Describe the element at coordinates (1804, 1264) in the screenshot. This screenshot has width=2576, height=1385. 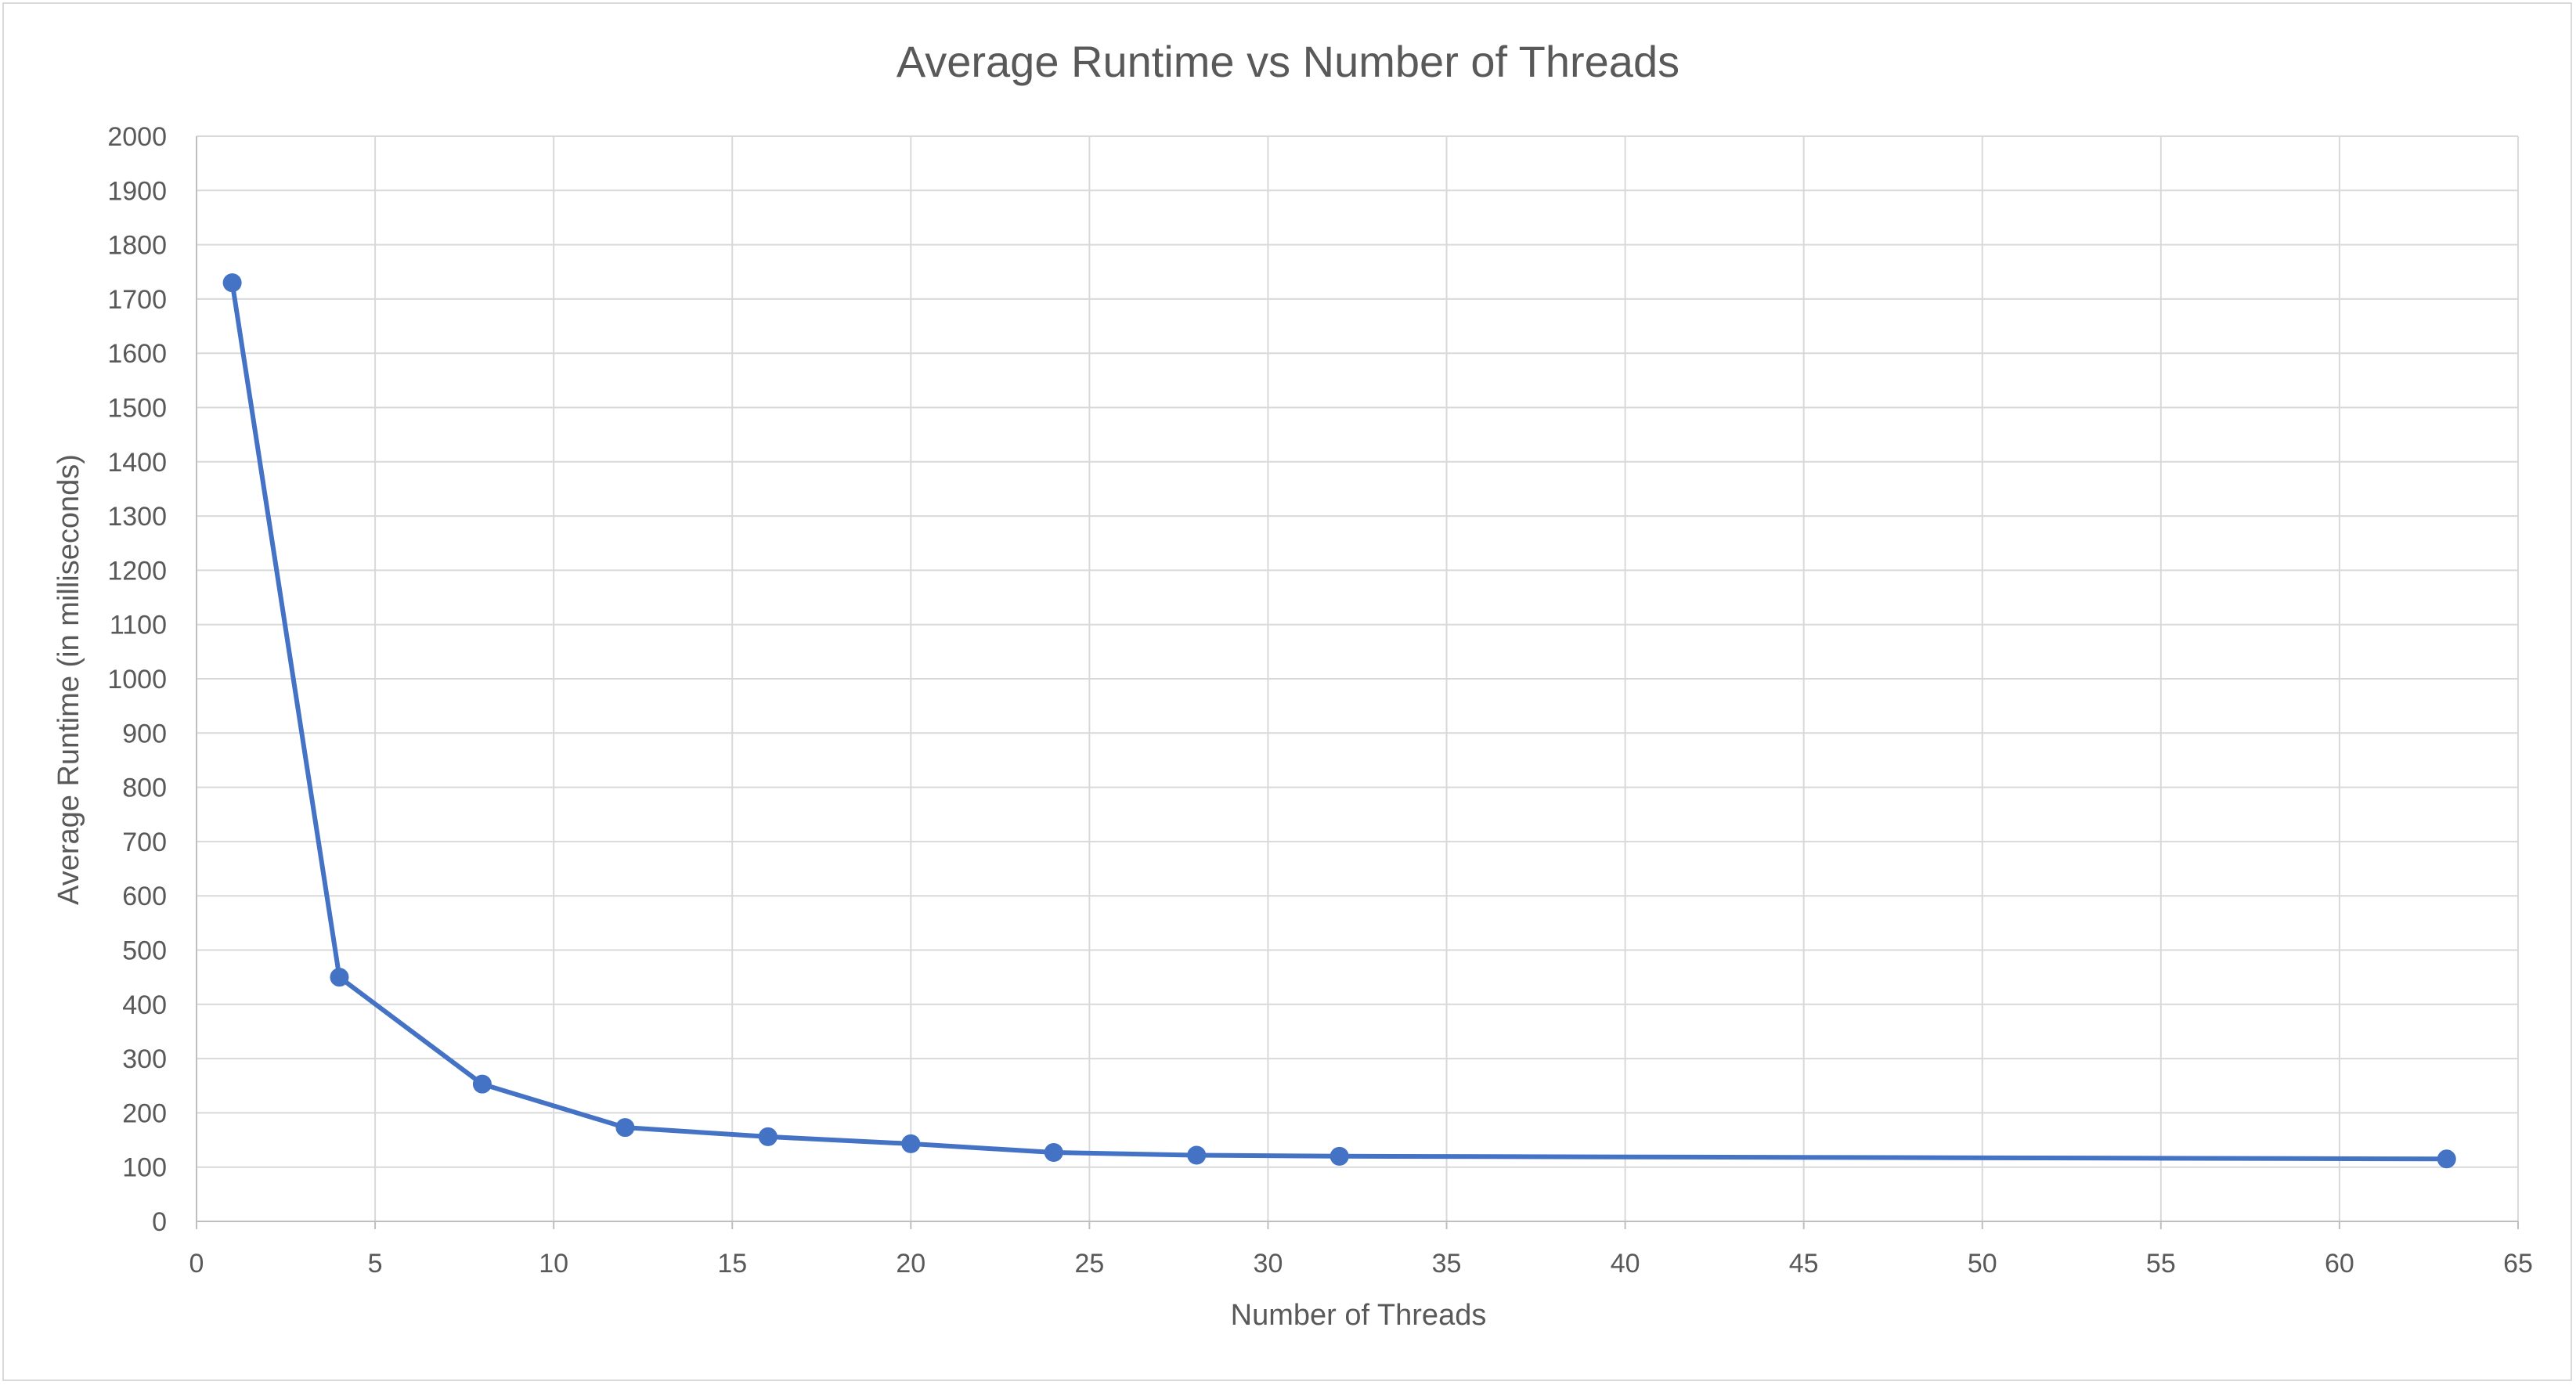
I see `x-tick-label: 45` at that location.